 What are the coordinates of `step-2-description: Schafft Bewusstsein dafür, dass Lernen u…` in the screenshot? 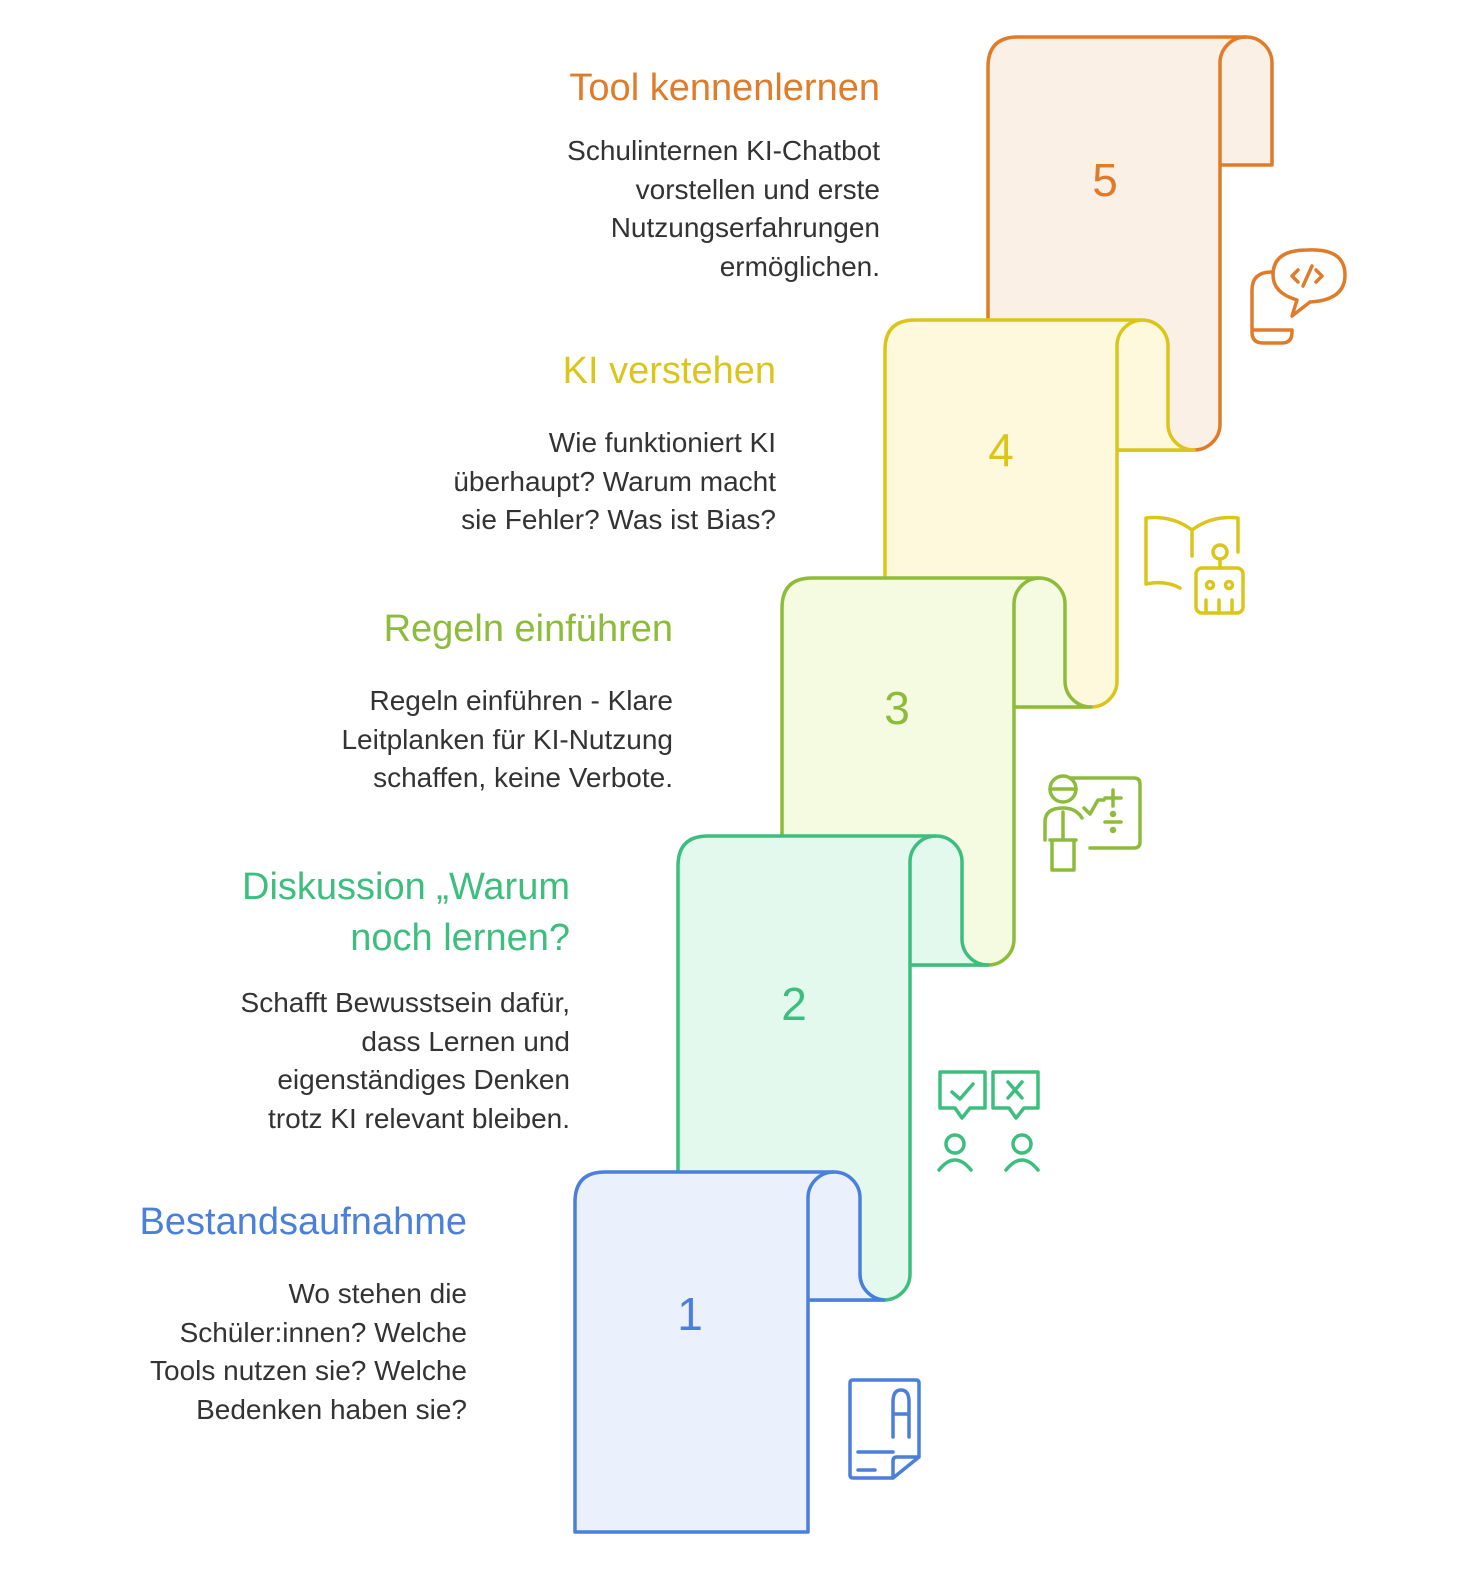 It's located at (405, 1061).